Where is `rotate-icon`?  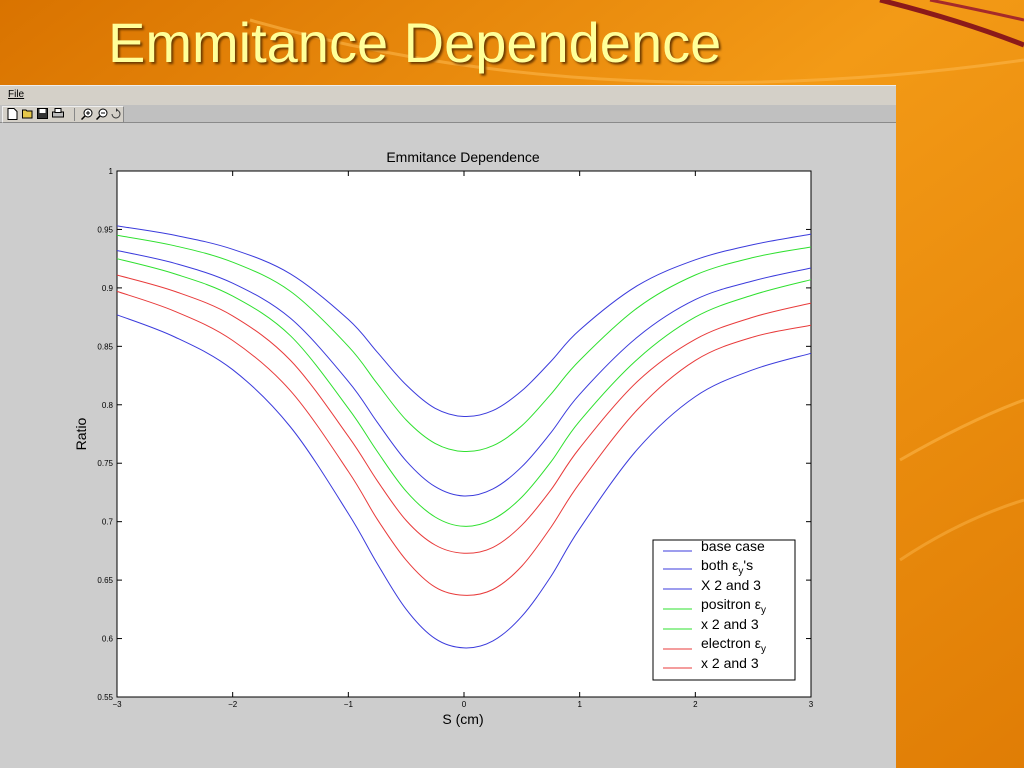
rotate-icon is located at coordinates (115, 114).